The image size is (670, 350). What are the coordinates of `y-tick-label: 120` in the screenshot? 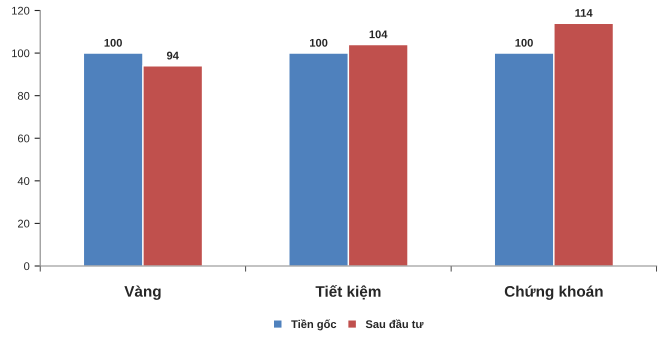 It's located at (21, 10).